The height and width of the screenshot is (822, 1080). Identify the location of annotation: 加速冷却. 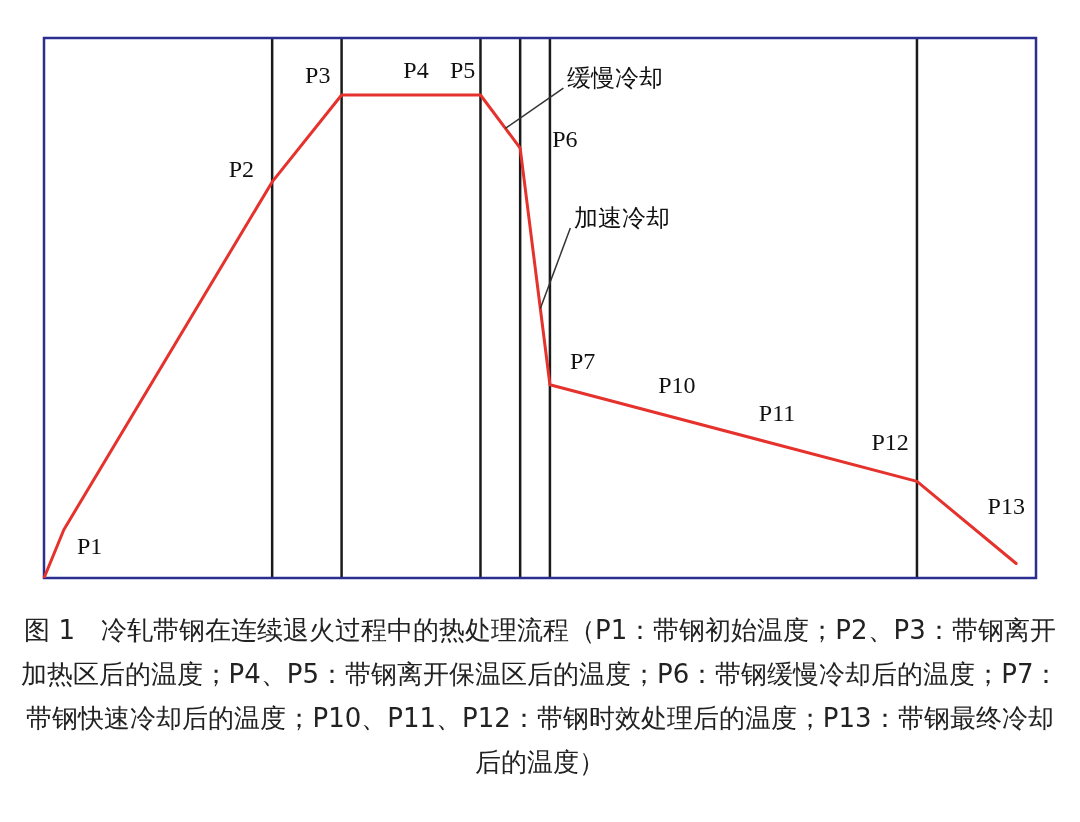
(622, 218).